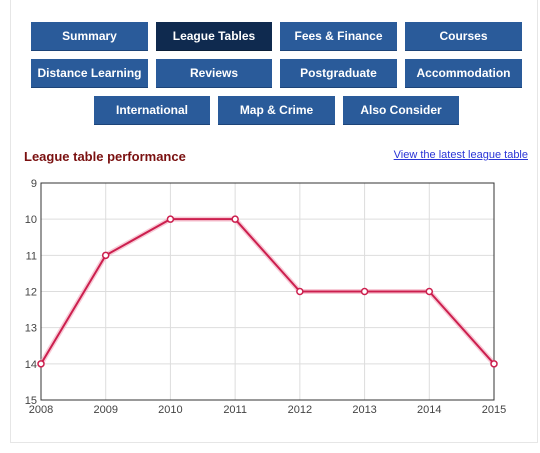 Image resolution: width=540 pixels, height=453 pixels. Describe the element at coordinates (105, 156) in the screenshot. I see `section-title: League table performance` at that location.